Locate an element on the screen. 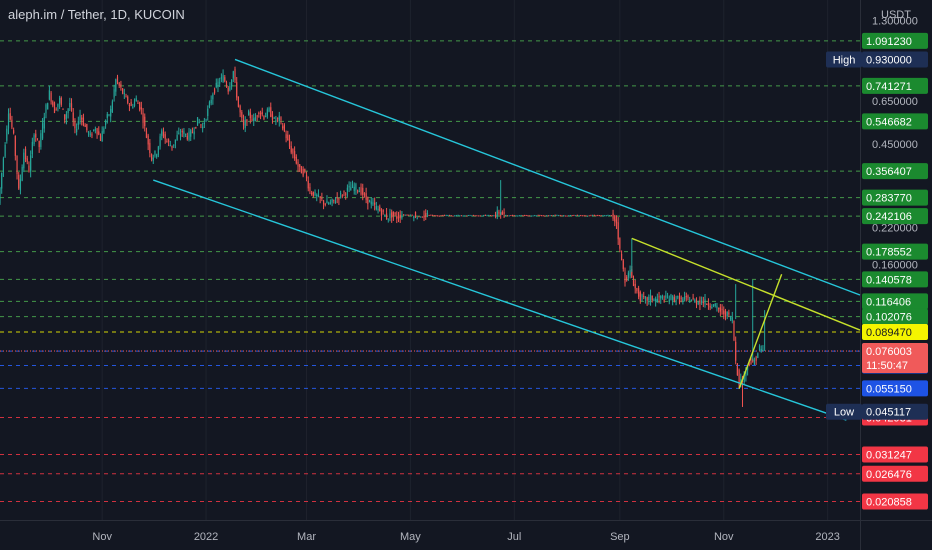 This screenshot has width=932, height=550. price-tag-text: 0.741271 is located at coordinates (889, 87).